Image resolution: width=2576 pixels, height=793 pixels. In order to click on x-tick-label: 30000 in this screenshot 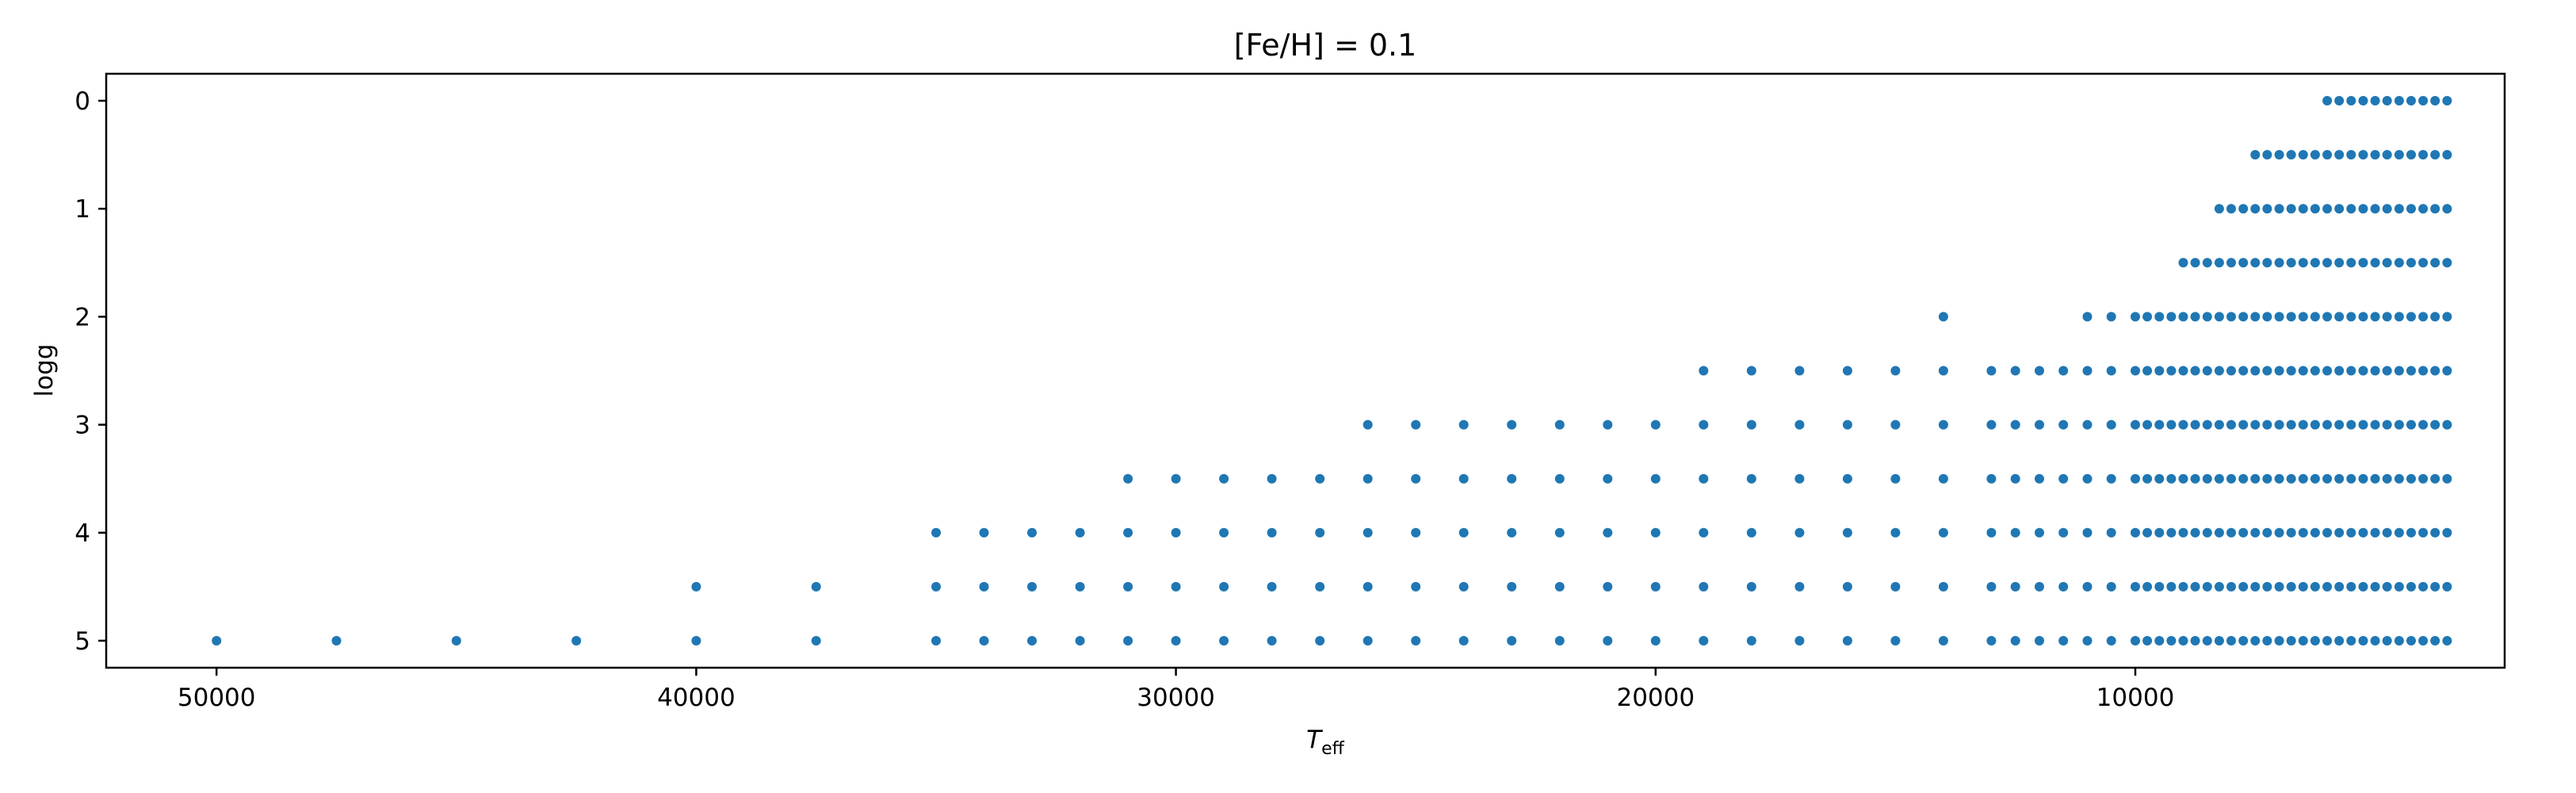, I will do `click(1176, 698)`.